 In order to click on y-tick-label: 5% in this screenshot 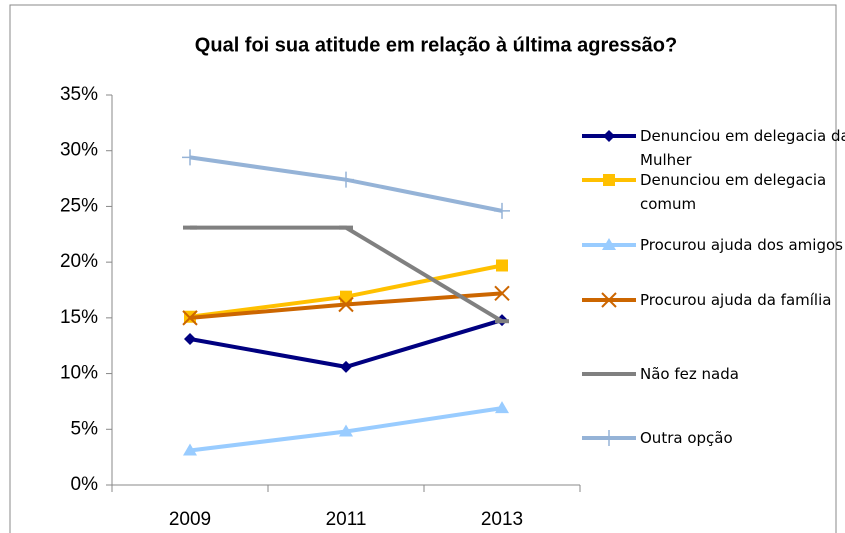, I will do `click(85, 428)`.